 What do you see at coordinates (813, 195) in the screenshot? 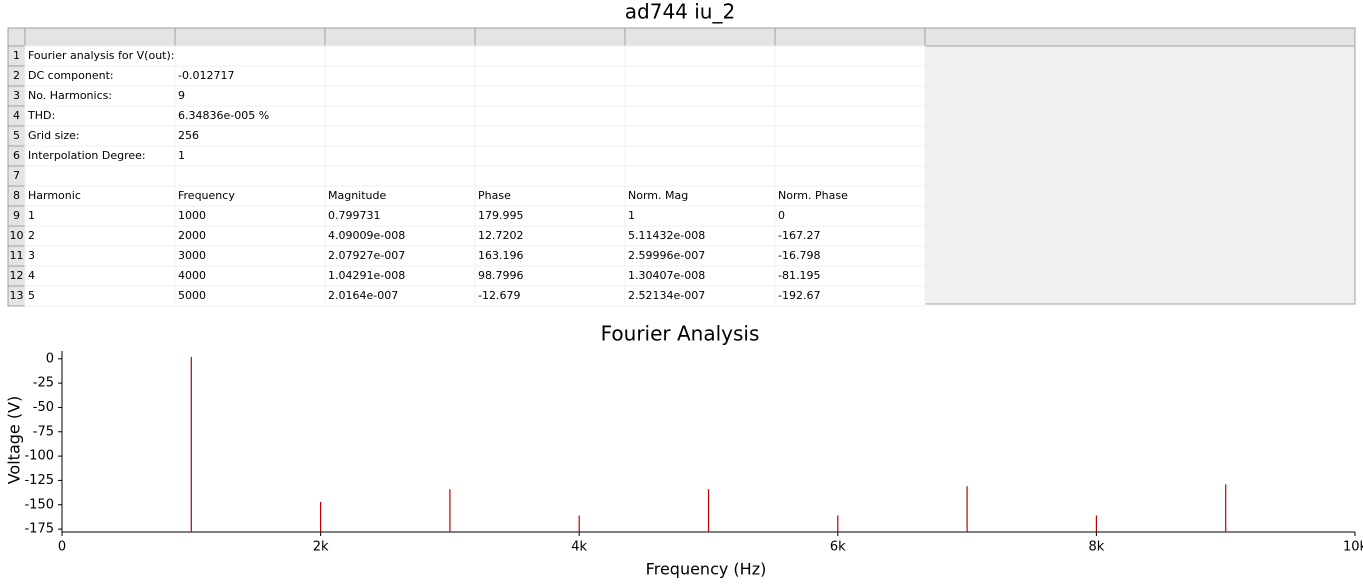
I see `cell-text: Norm. Phase` at bounding box center [813, 195].